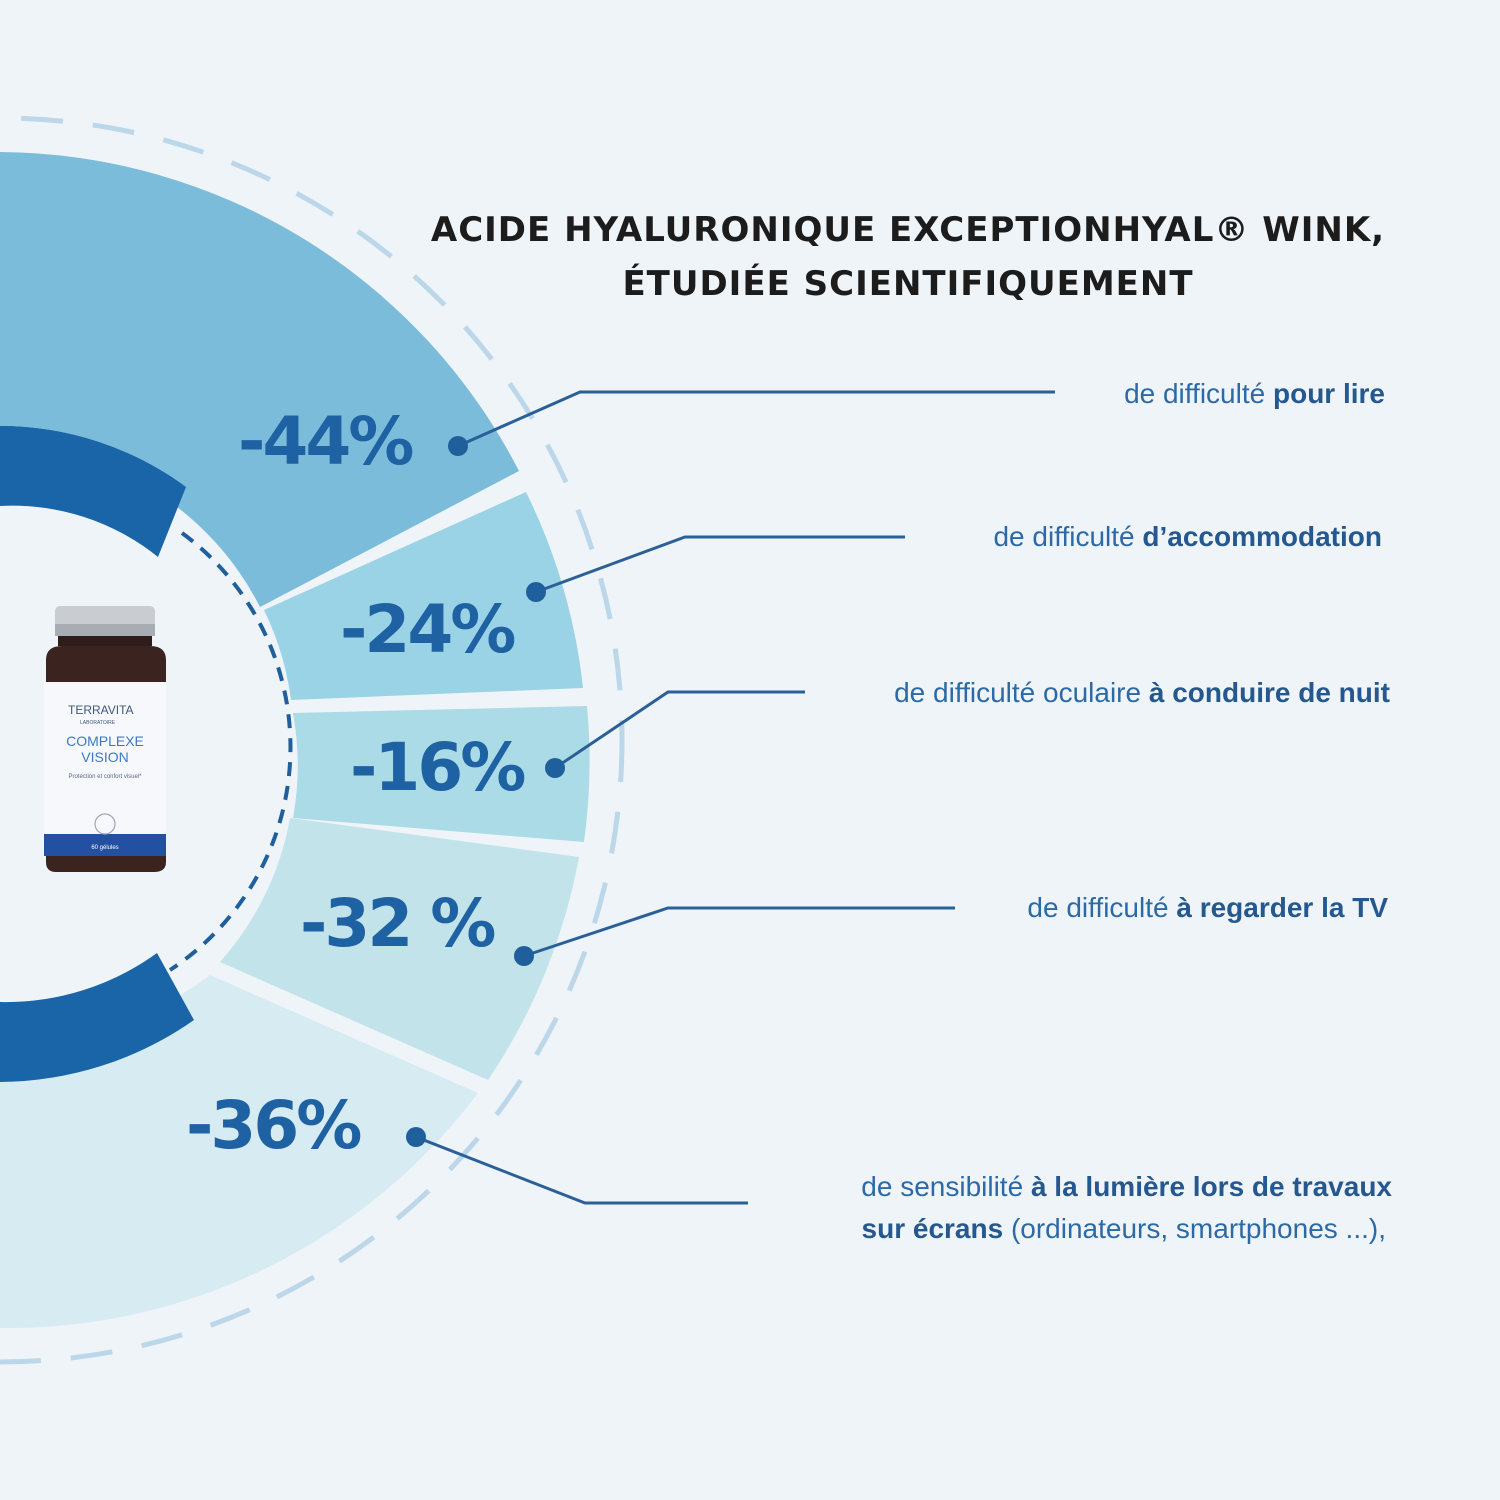  Describe the element at coordinates (230, 751) in the screenshot. I see `inner-dashed-arc` at that location.